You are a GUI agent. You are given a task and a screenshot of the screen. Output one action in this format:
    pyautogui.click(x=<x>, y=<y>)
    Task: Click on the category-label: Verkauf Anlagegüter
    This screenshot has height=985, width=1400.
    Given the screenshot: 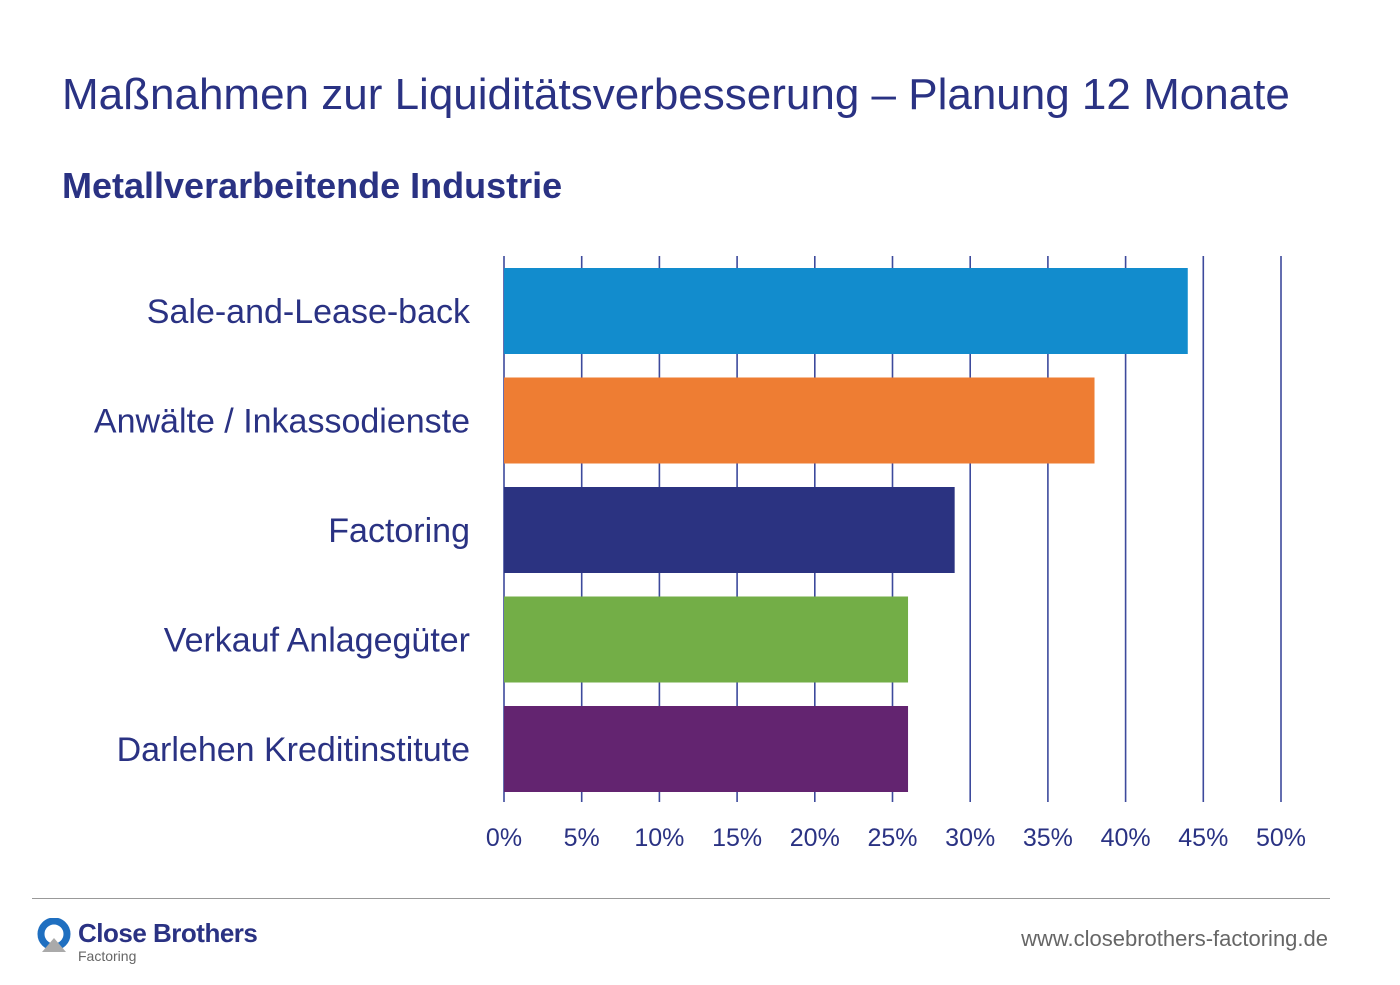 What is the action you would take?
    pyautogui.click(x=317, y=641)
    